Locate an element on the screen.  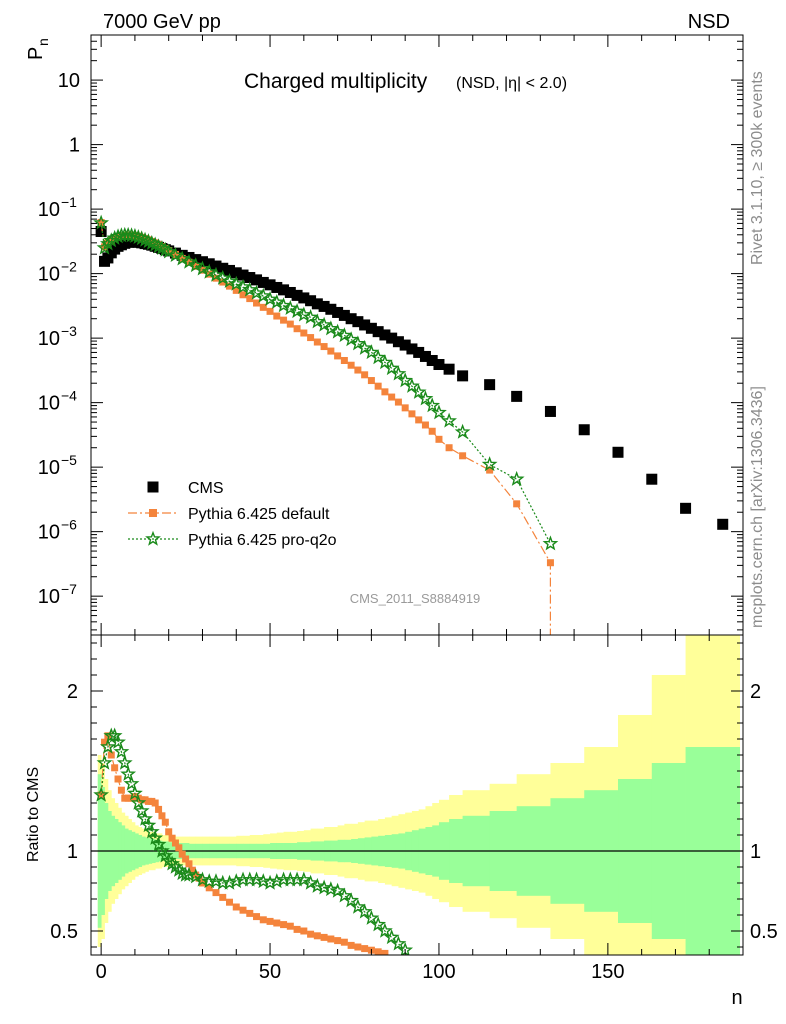
ylabel-sub: n is located at coordinates (43, 42).